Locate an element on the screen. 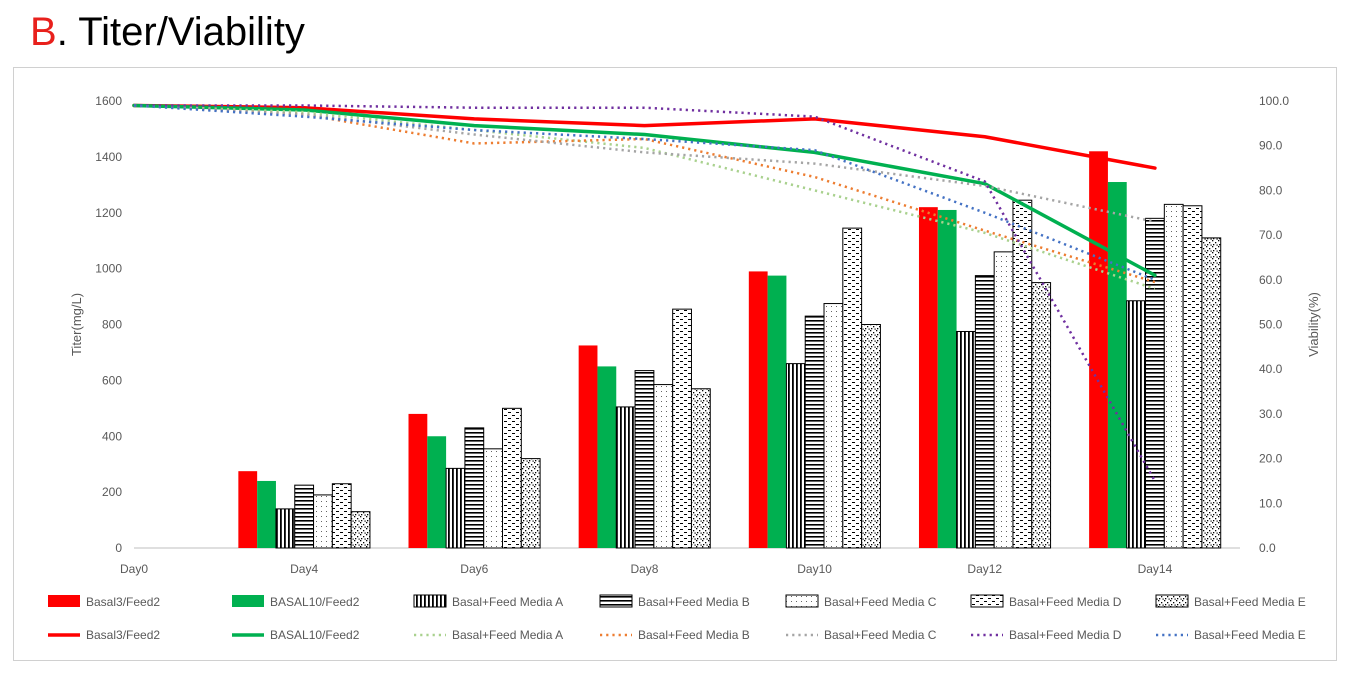 The image size is (1352, 674). legend-bar-label: BASAL10/Feed2 is located at coordinates (315, 602).